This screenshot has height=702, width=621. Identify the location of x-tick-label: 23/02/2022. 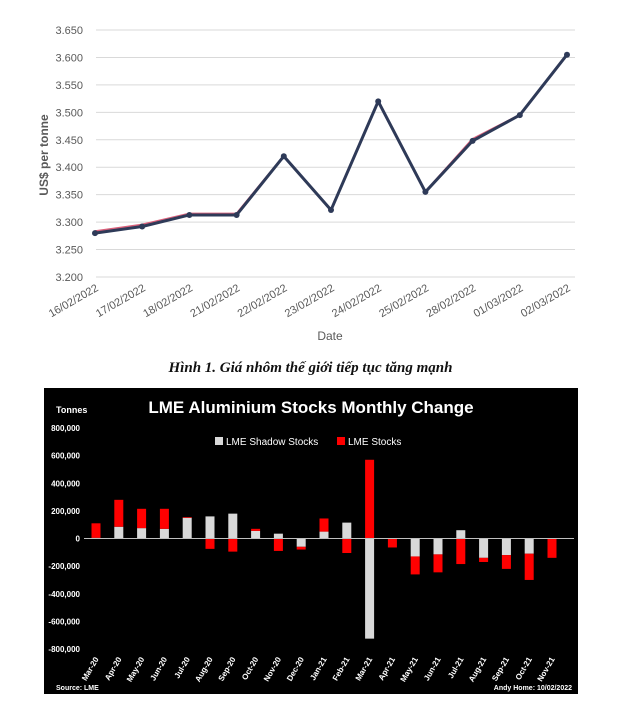
(310, 301).